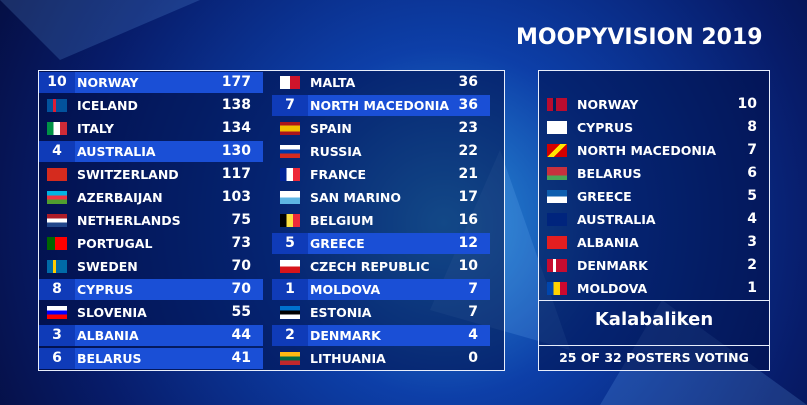 The width and height of the screenshot is (807, 405). What do you see at coordinates (370, 266) in the screenshot?
I see `country-name: CZECH REPUBLIC` at bounding box center [370, 266].